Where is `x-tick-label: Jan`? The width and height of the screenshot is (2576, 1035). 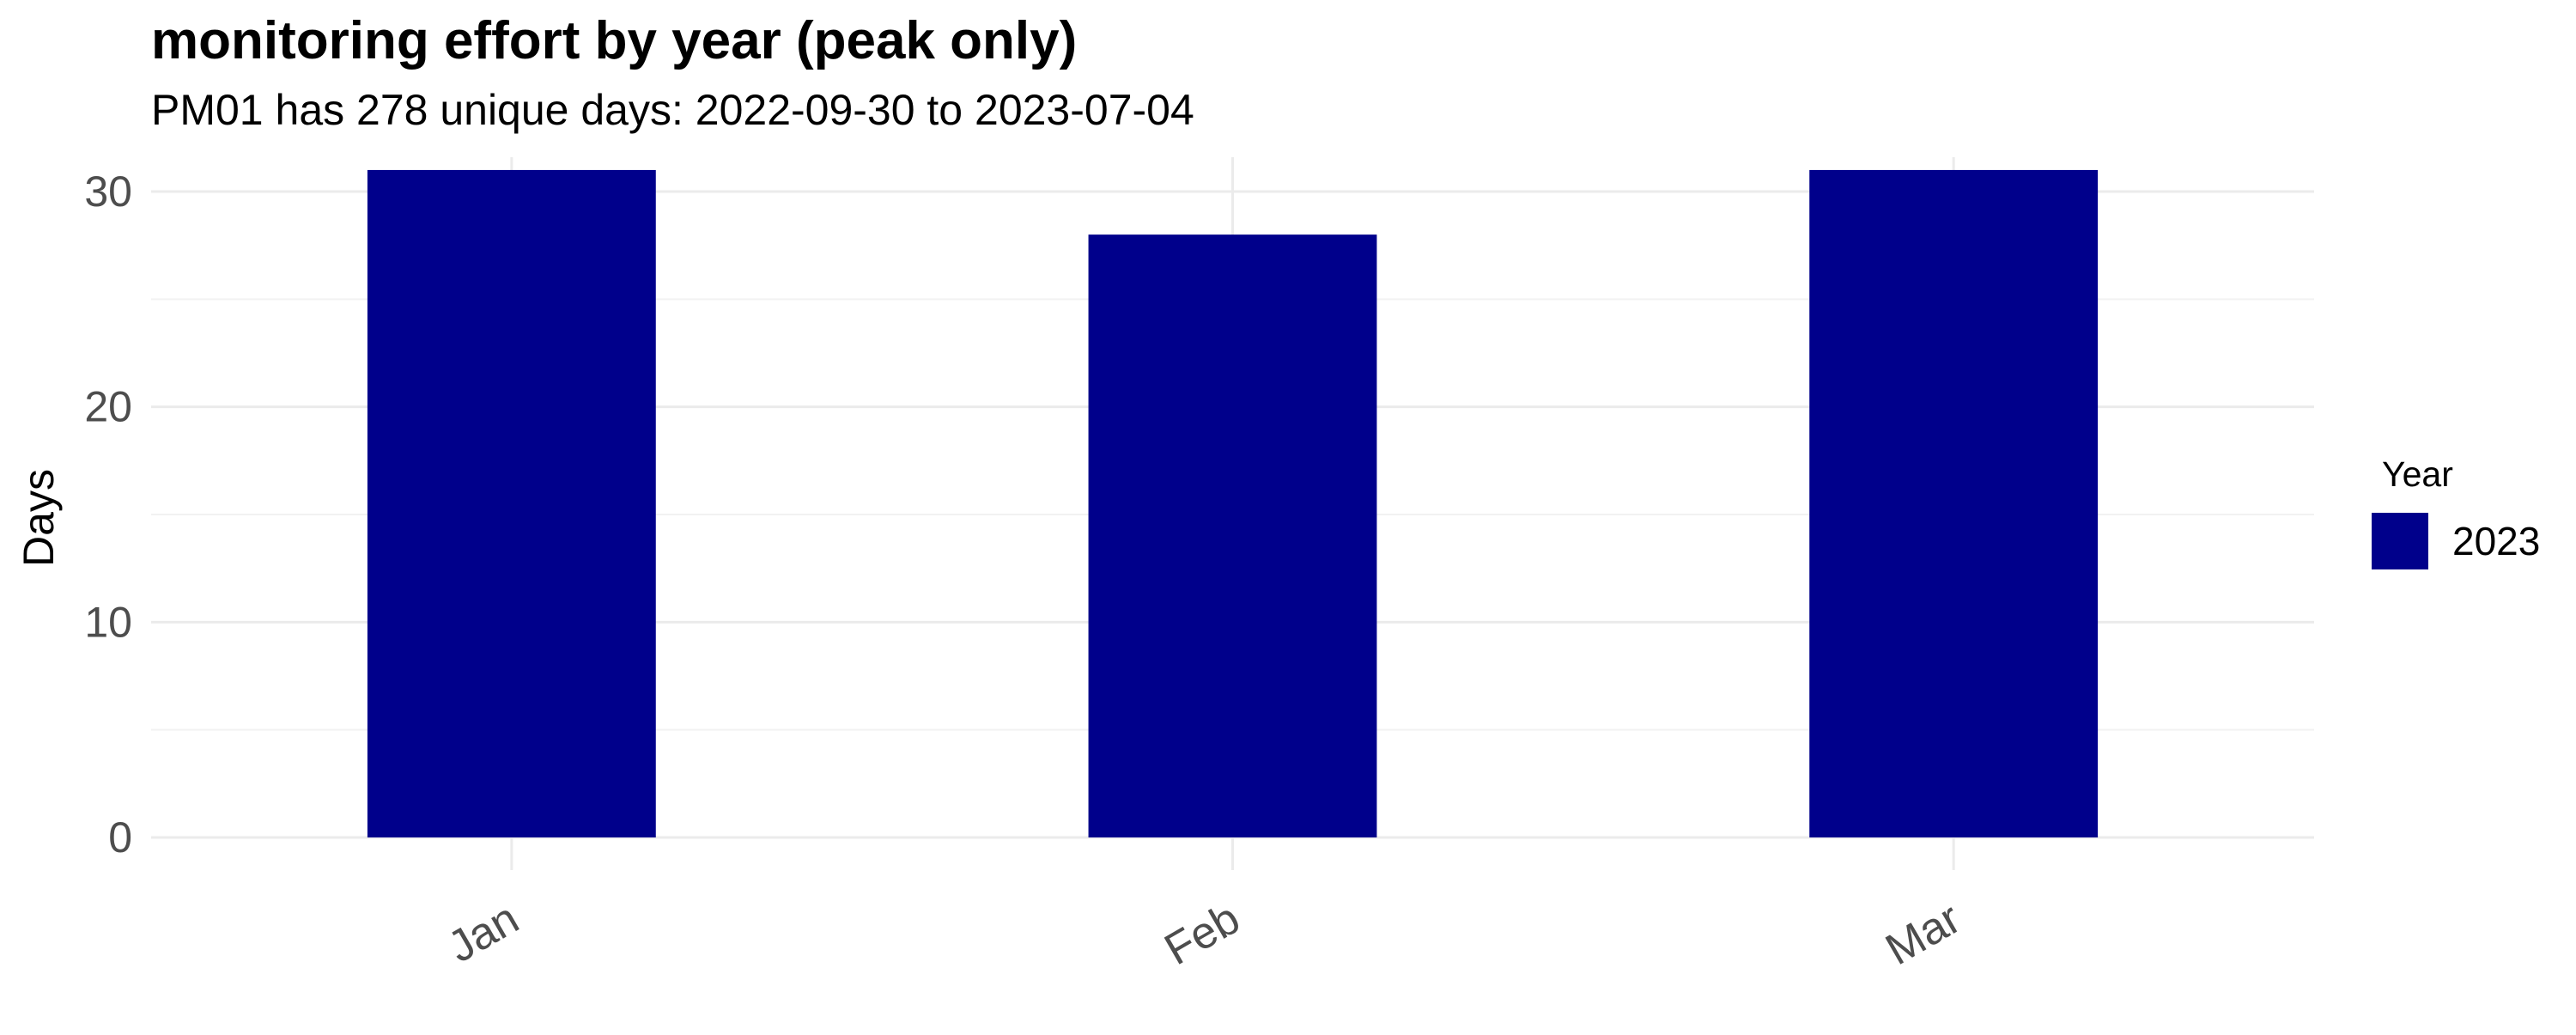
x-tick-label: Jan is located at coordinates (483, 932).